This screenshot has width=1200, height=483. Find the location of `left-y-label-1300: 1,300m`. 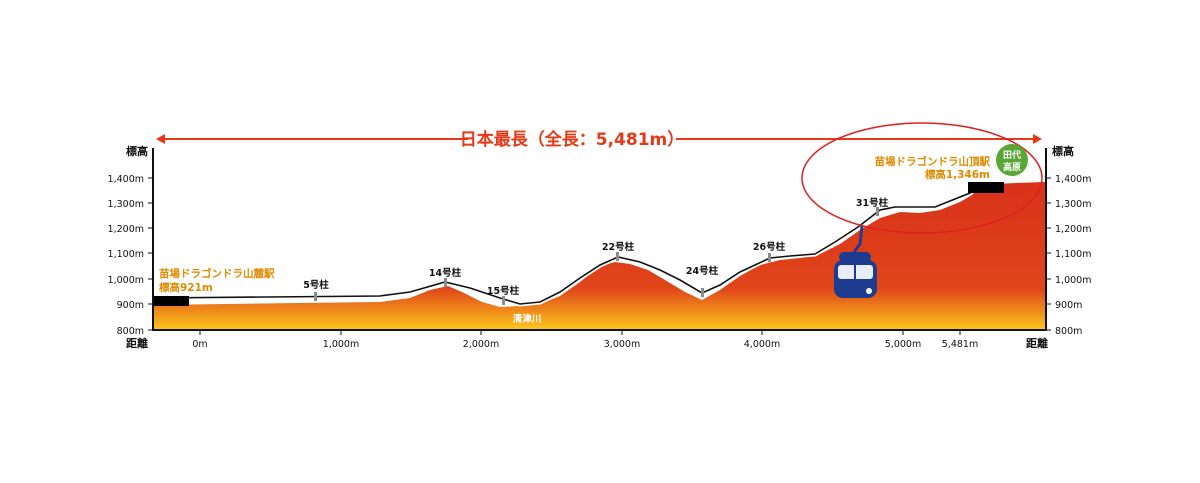

left-y-label-1300: 1,300m is located at coordinates (126, 204).